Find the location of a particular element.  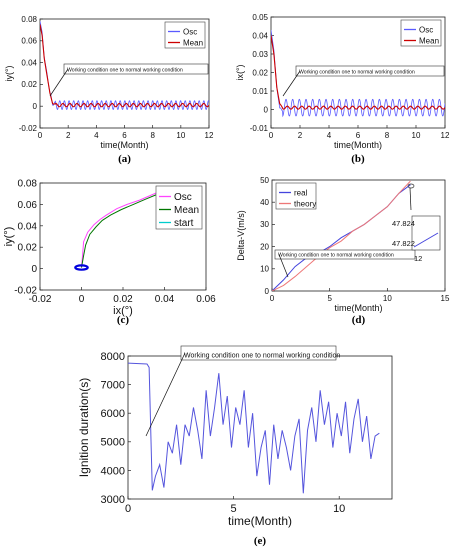

x-tick-label: 4 is located at coordinates (96, 135).